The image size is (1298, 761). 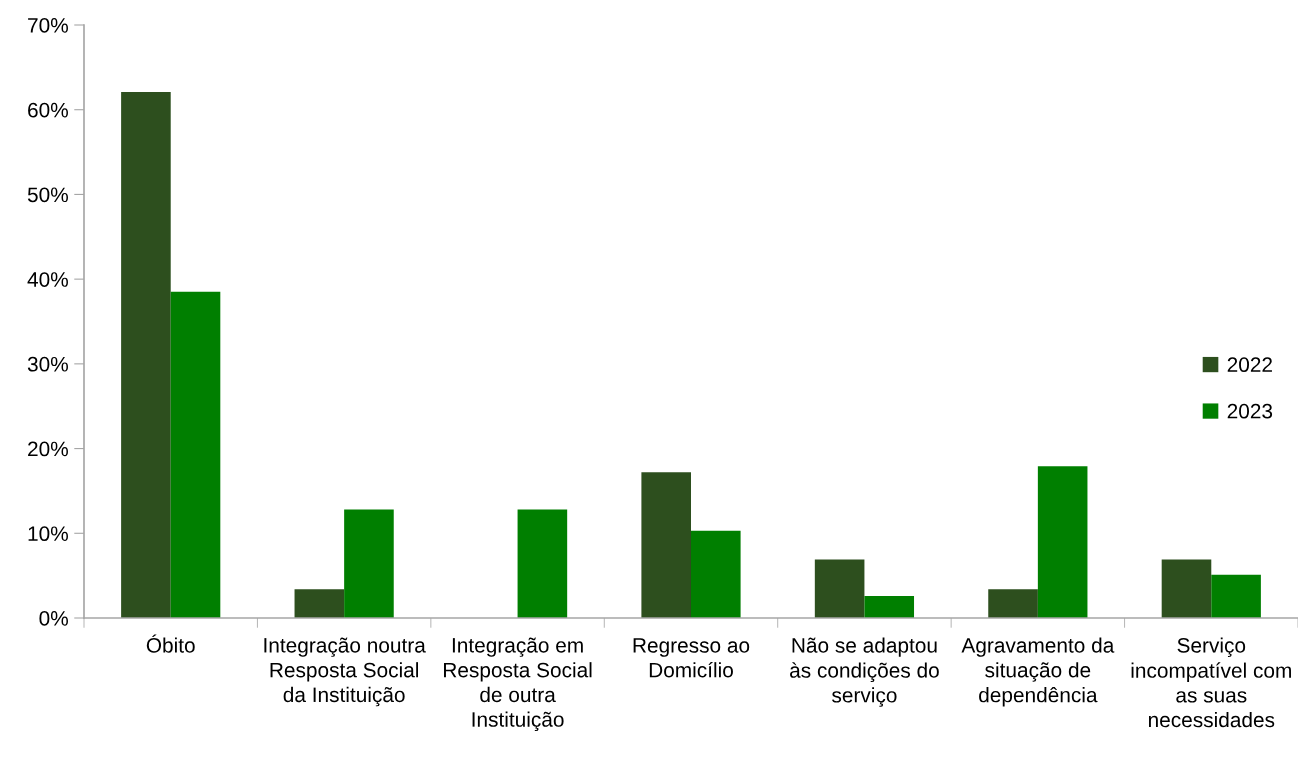 I want to click on legend-label: 2022, so click(x=1249, y=365).